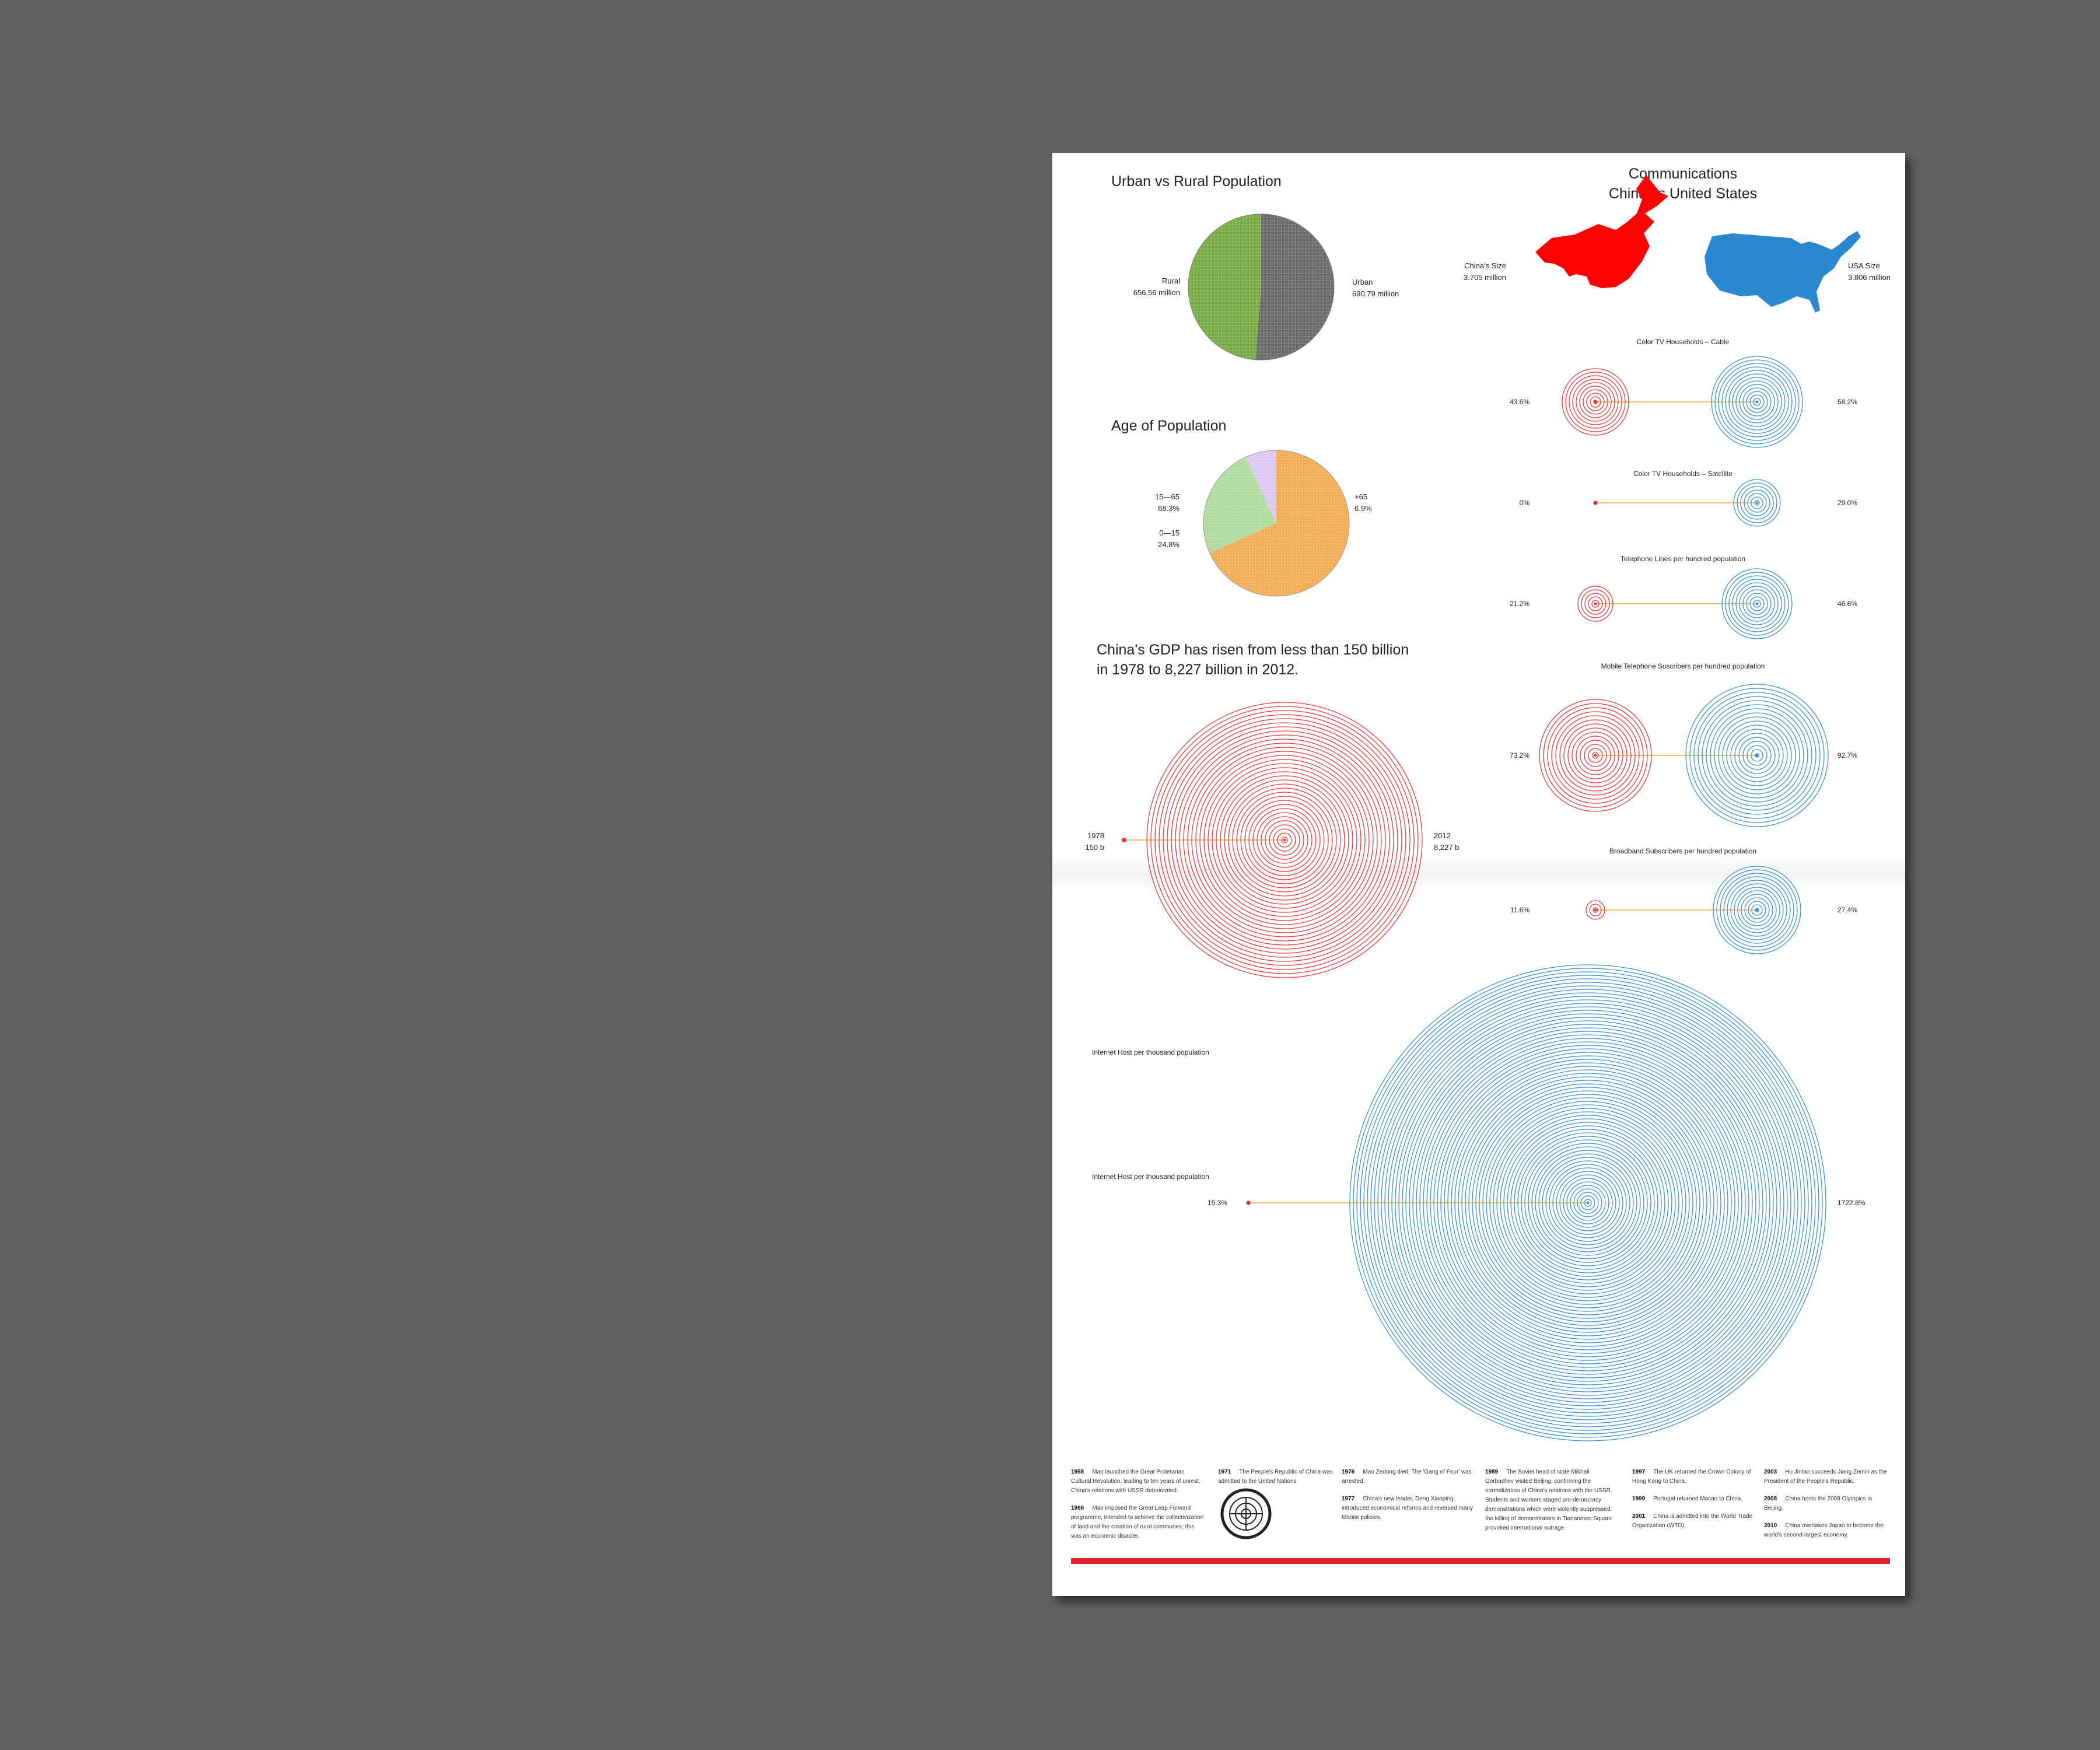  I want to click on age-15-65-label: 15—65, so click(1167, 496).